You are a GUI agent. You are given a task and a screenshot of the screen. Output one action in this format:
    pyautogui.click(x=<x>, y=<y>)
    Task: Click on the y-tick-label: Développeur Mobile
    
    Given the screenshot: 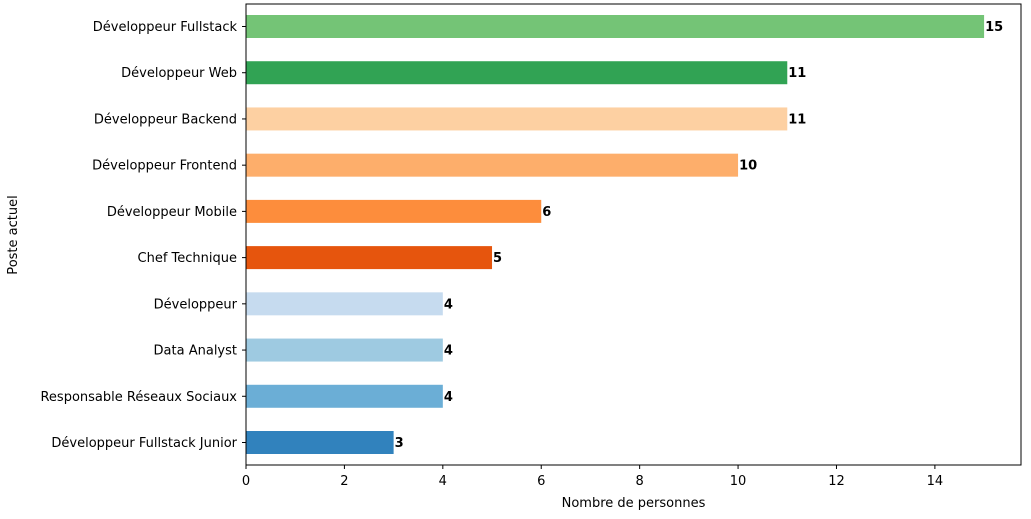 What is the action you would take?
    pyautogui.click(x=172, y=212)
    